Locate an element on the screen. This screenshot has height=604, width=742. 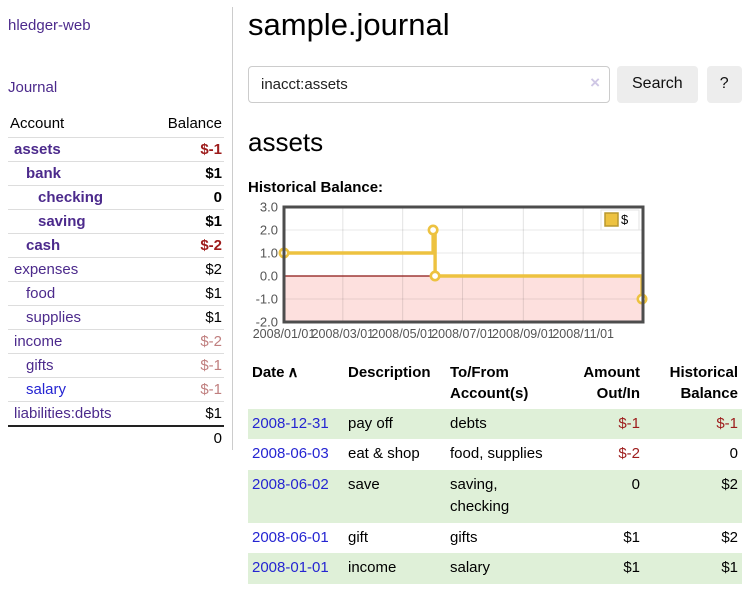
svg-text: 2008/01/01 is located at coordinates (284, 334).